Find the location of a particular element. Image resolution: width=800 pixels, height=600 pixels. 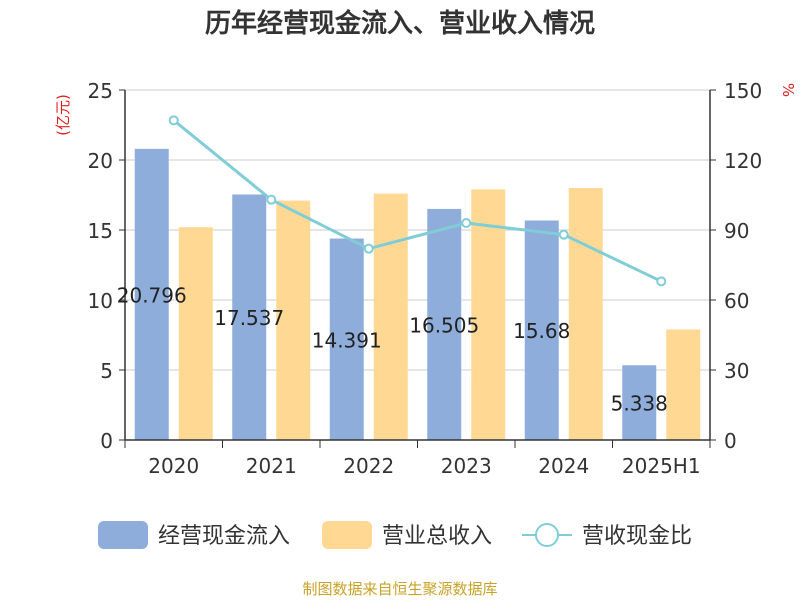

source-text: 制图数据来自恒生聚源数据库 is located at coordinates (400, 589).